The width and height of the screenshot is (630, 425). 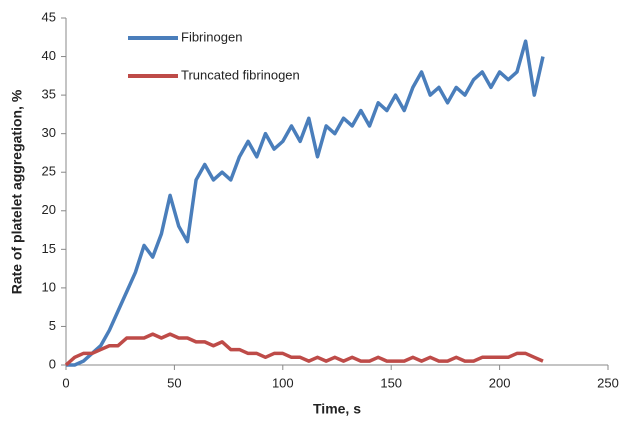 I want to click on x-tick-label: 150, so click(x=391, y=382).